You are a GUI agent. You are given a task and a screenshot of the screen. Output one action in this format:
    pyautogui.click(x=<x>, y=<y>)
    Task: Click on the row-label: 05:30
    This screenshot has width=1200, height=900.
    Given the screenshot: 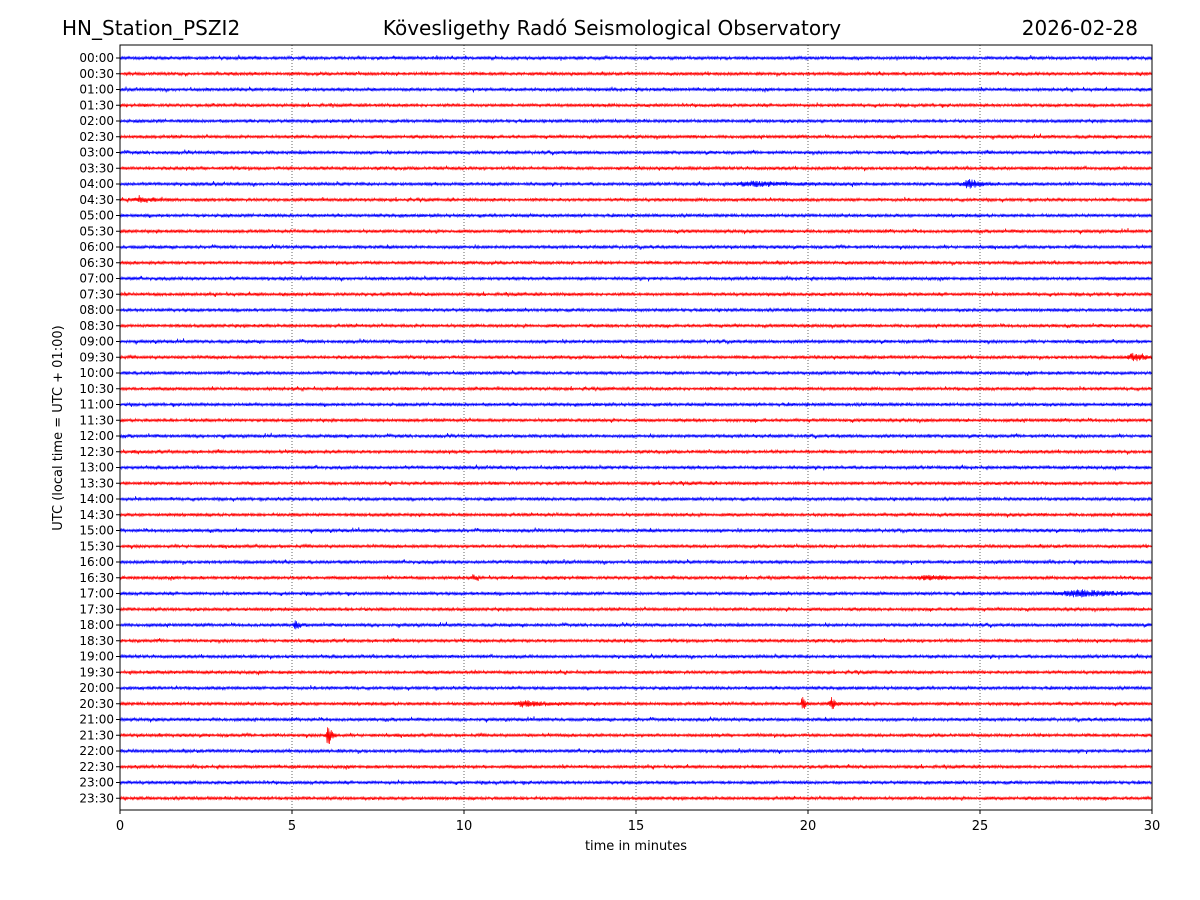 What is the action you would take?
    pyautogui.click(x=96, y=231)
    